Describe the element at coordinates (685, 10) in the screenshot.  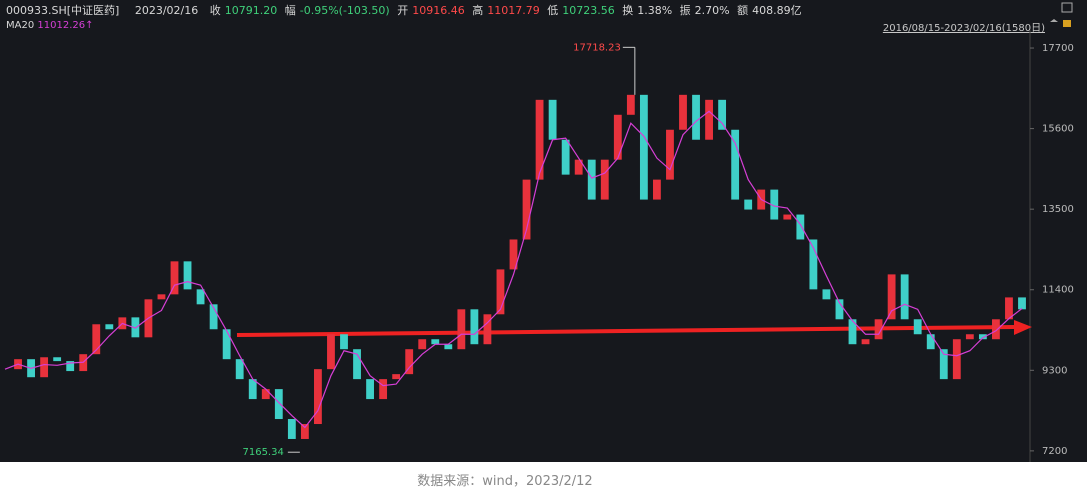
I see `label: 振` at that location.